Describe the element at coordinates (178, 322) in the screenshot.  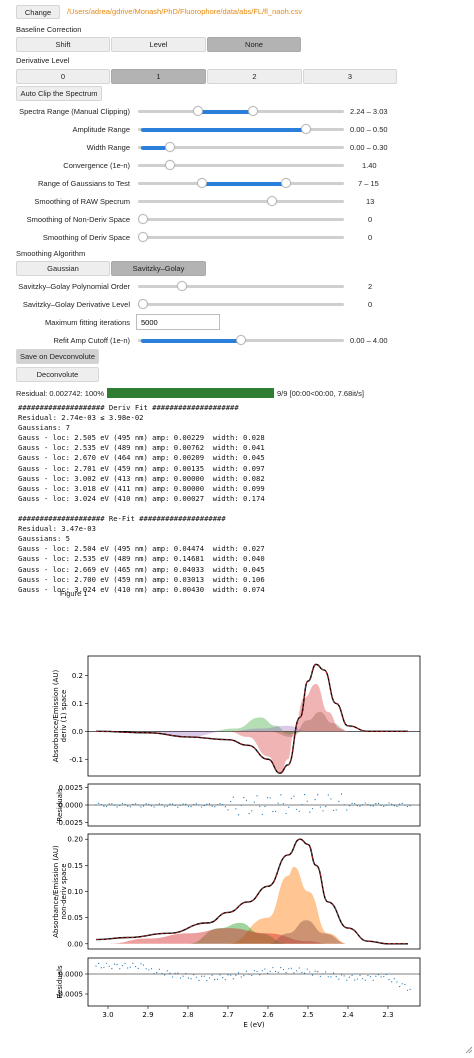
I see `max-iter-input` at that location.